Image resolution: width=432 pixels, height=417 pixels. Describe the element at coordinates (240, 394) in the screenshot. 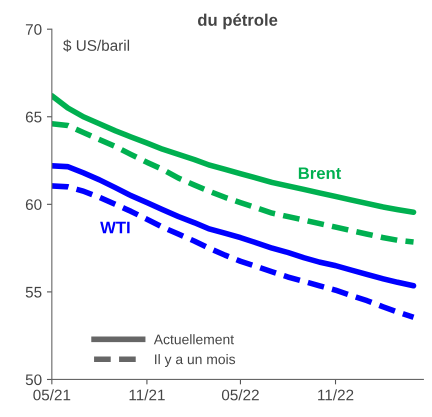

I see `x-tick-label: 05/22` at that location.